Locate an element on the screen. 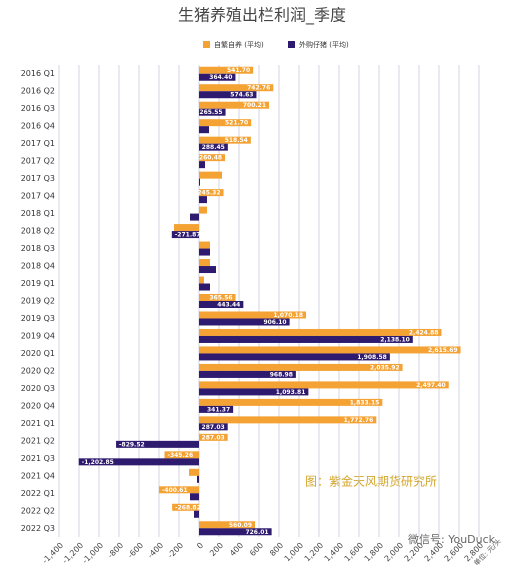  y-tick-label: 2018 Q4 is located at coordinates (38, 266).